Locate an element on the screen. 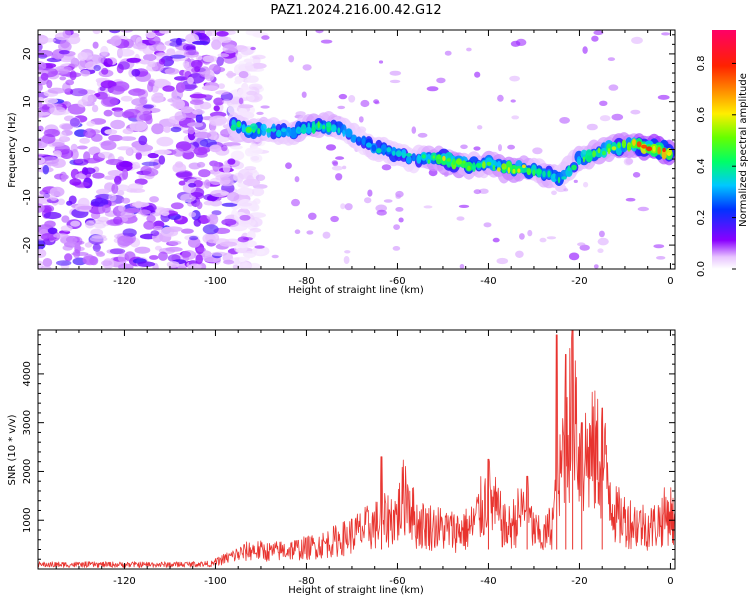  snr-y-tick-label: 2000 is located at coordinates (27, 471).